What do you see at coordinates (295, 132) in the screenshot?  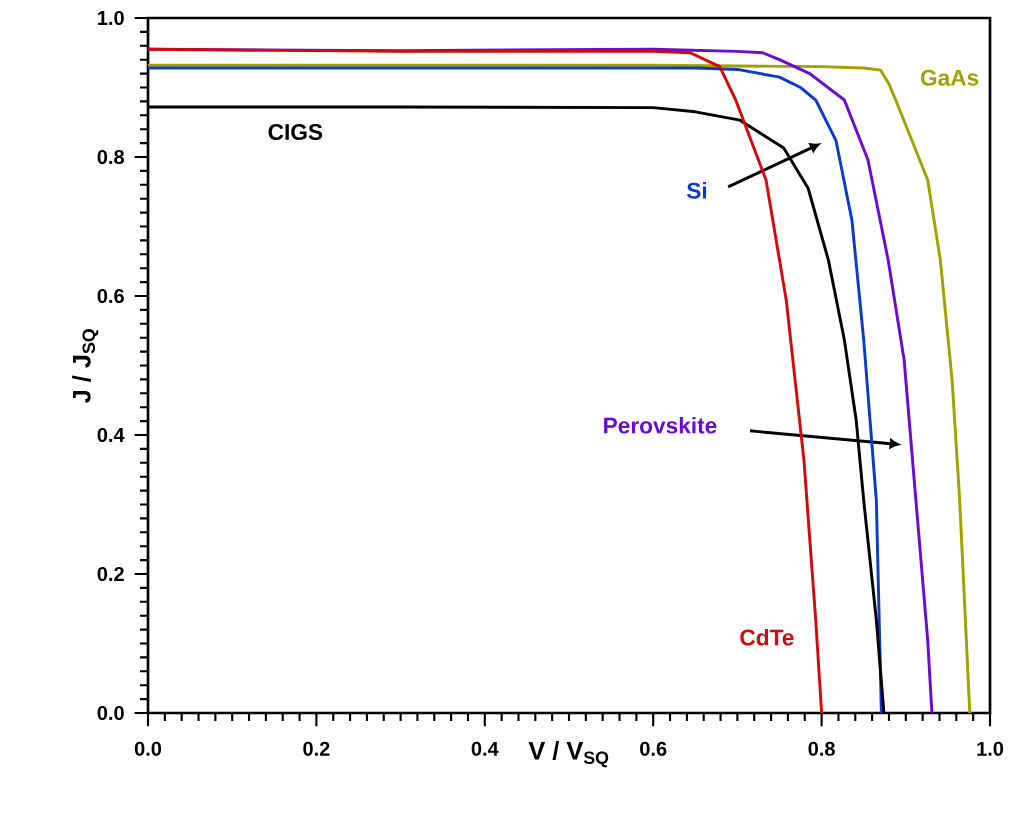 I see `series-label: CIGS` at bounding box center [295, 132].